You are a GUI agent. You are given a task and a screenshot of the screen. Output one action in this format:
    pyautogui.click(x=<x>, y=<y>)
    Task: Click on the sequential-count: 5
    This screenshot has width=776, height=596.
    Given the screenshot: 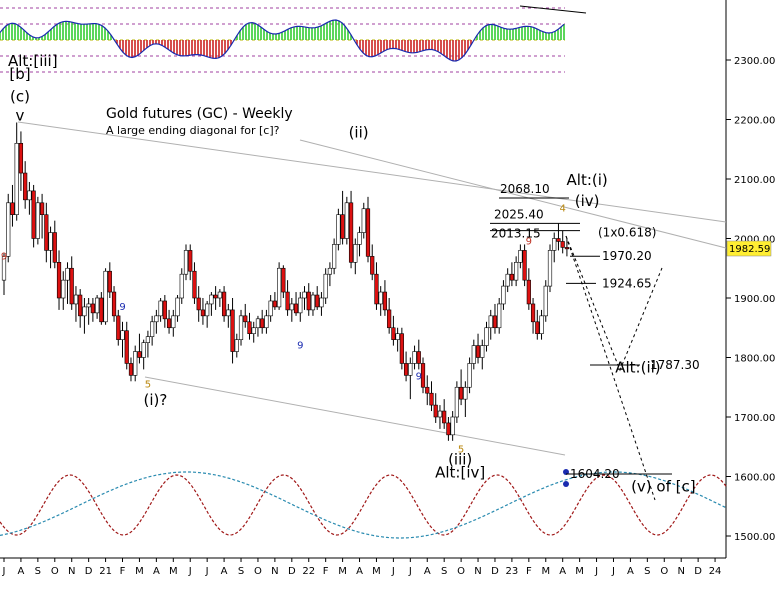 What is the action you would take?
    pyautogui.click(x=148, y=384)
    